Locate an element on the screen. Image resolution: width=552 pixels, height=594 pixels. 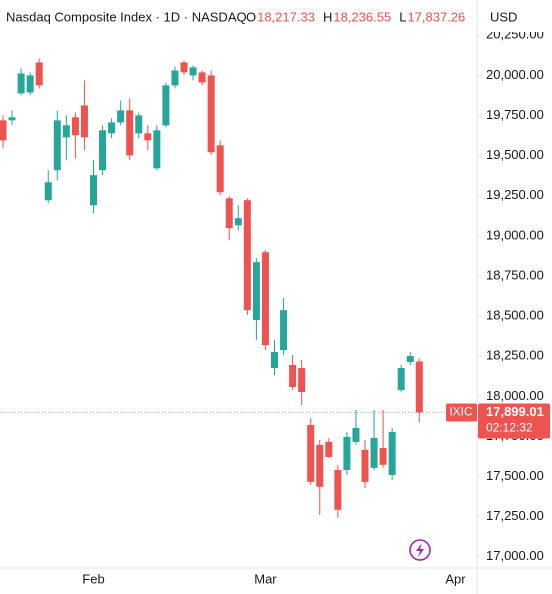
chart-title: Nasdaq Composite Index · 1D · NASDAQ is located at coordinates (126, 16).